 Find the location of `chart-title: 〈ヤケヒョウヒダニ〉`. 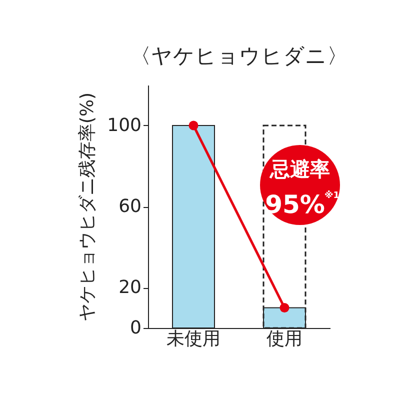

chart-title: 〈ヤケヒョウヒダニ〉 is located at coordinates (239, 56).